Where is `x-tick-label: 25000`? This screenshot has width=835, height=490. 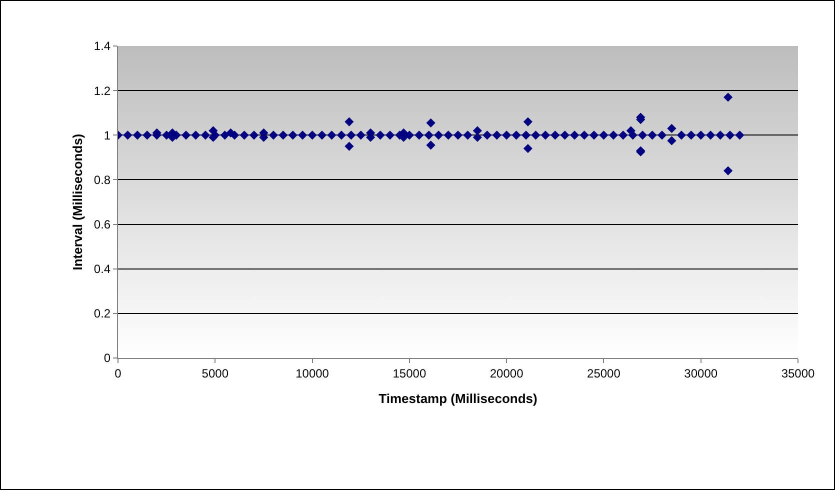 x-tick-label: 25000 is located at coordinates (604, 373).